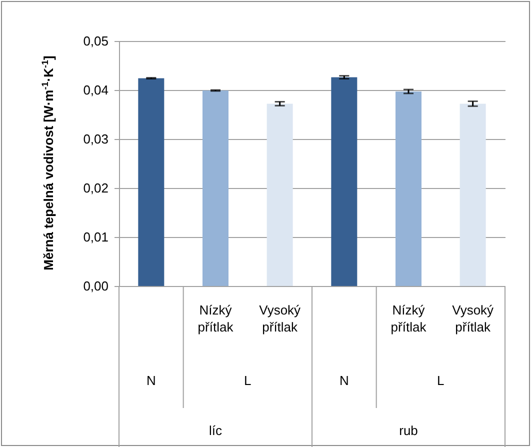 This screenshot has height=447, width=531. I want to click on y-tick-label: 0,05, so click(95, 41).